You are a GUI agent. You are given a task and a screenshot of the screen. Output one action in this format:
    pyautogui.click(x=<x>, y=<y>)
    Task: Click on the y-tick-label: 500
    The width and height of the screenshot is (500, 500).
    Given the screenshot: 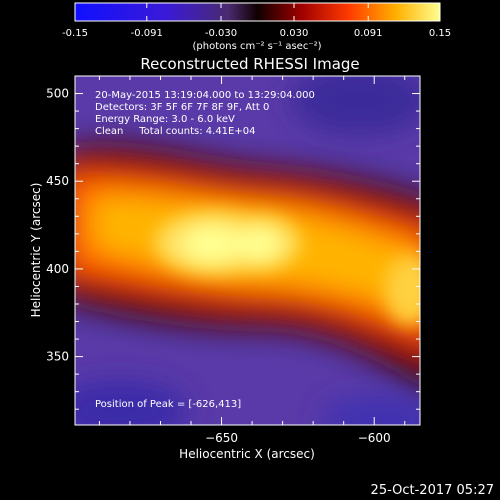 What is the action you would take?
    pyautogui.click(x=57, y=94)
    